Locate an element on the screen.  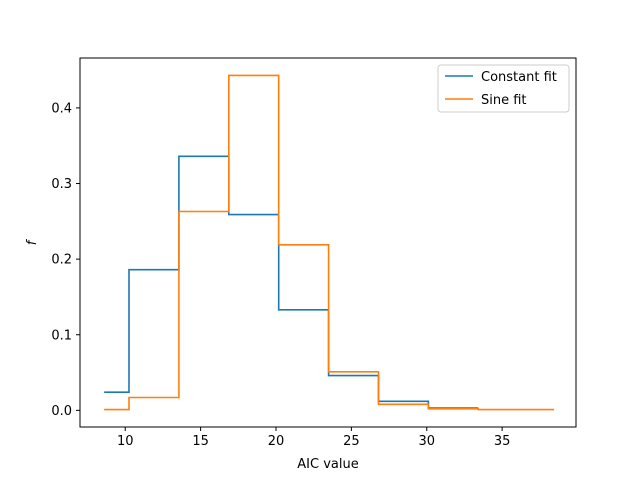
x-tick-label: 10 is located at coordinates (125, 441).